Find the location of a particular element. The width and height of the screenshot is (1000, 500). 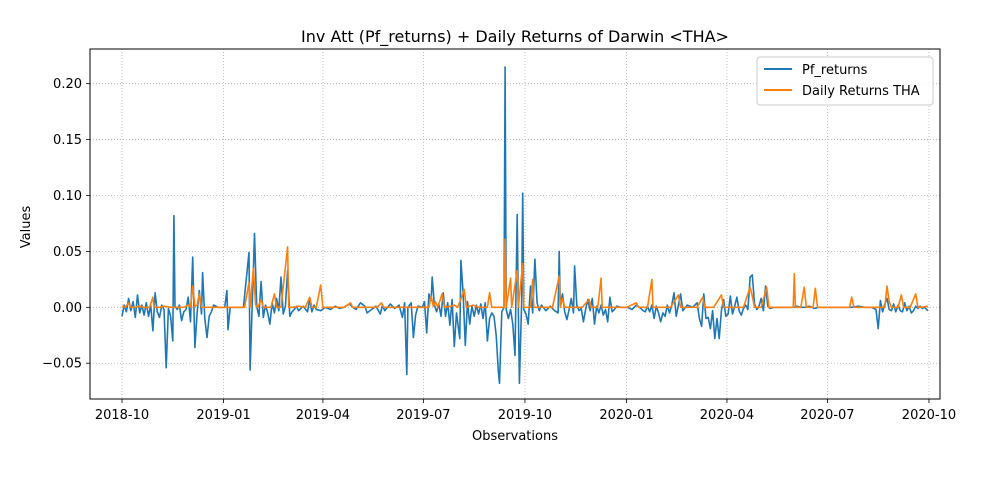

x-tick-label: 2018-10 is located at coordinates (122, 415).